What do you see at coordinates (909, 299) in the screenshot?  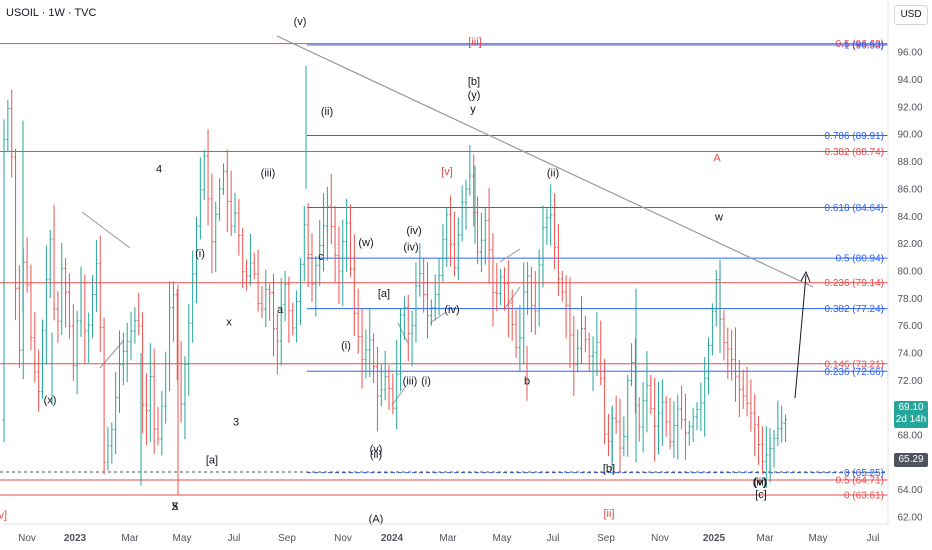 I see `y-tick-label: 78.00` at bounding box center [909, 299].